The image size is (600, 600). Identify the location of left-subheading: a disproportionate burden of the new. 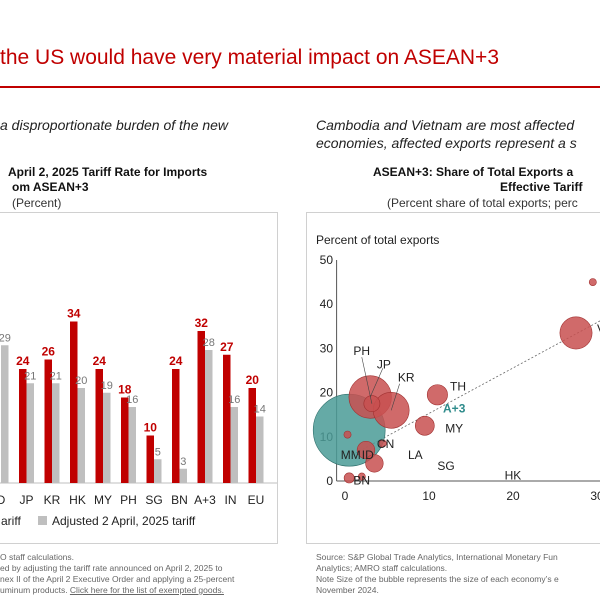
(114, 125).